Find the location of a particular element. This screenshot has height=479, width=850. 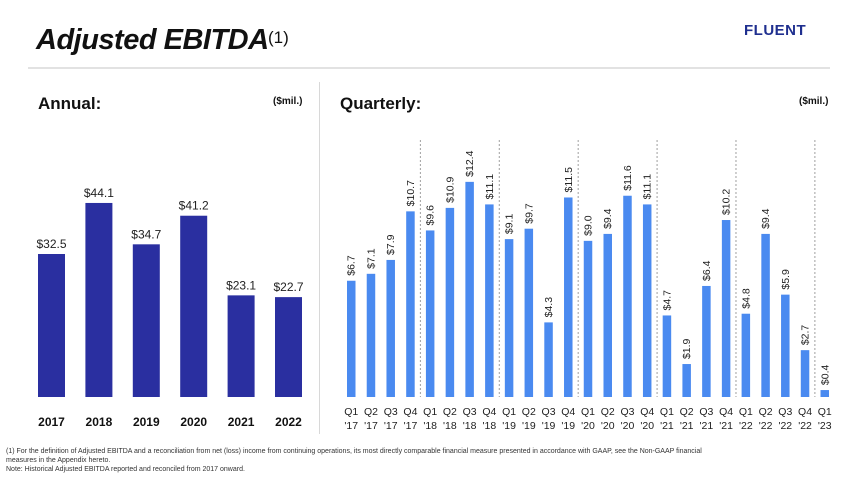

quarterly-bar-value-label: $5.9 is located at coordinates (786, 279).